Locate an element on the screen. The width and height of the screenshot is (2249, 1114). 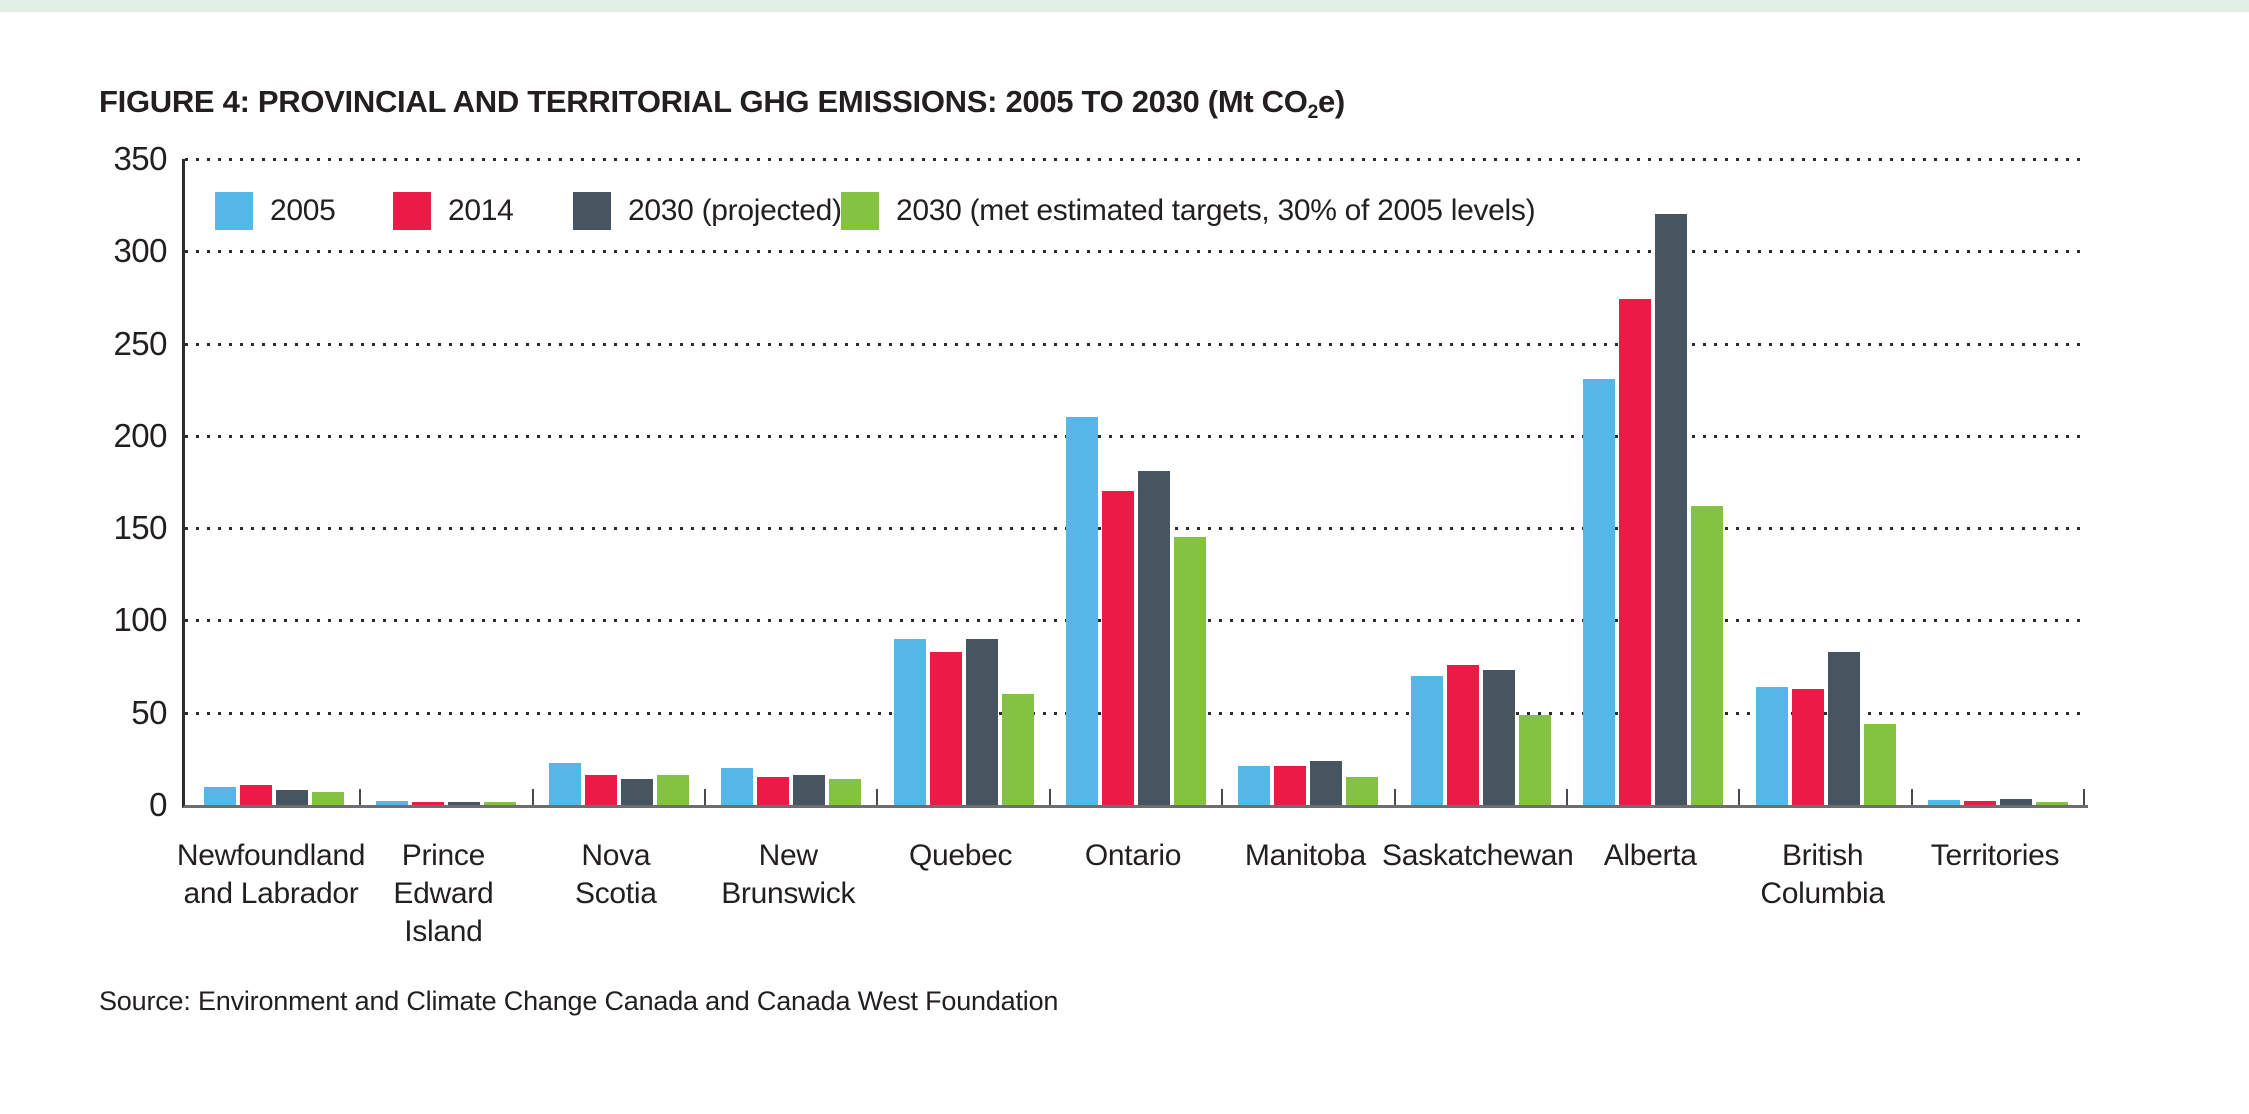
x-label-line: Territories is located at coordinates (1995, 855).